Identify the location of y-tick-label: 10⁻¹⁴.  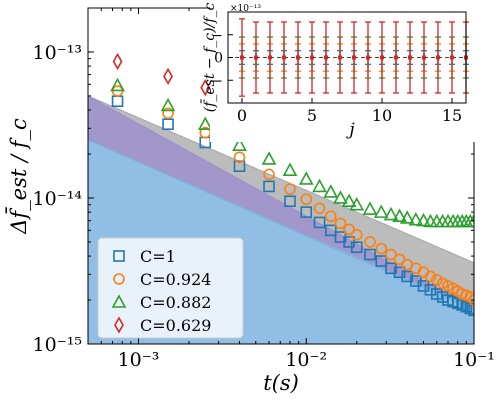
(58, 199).